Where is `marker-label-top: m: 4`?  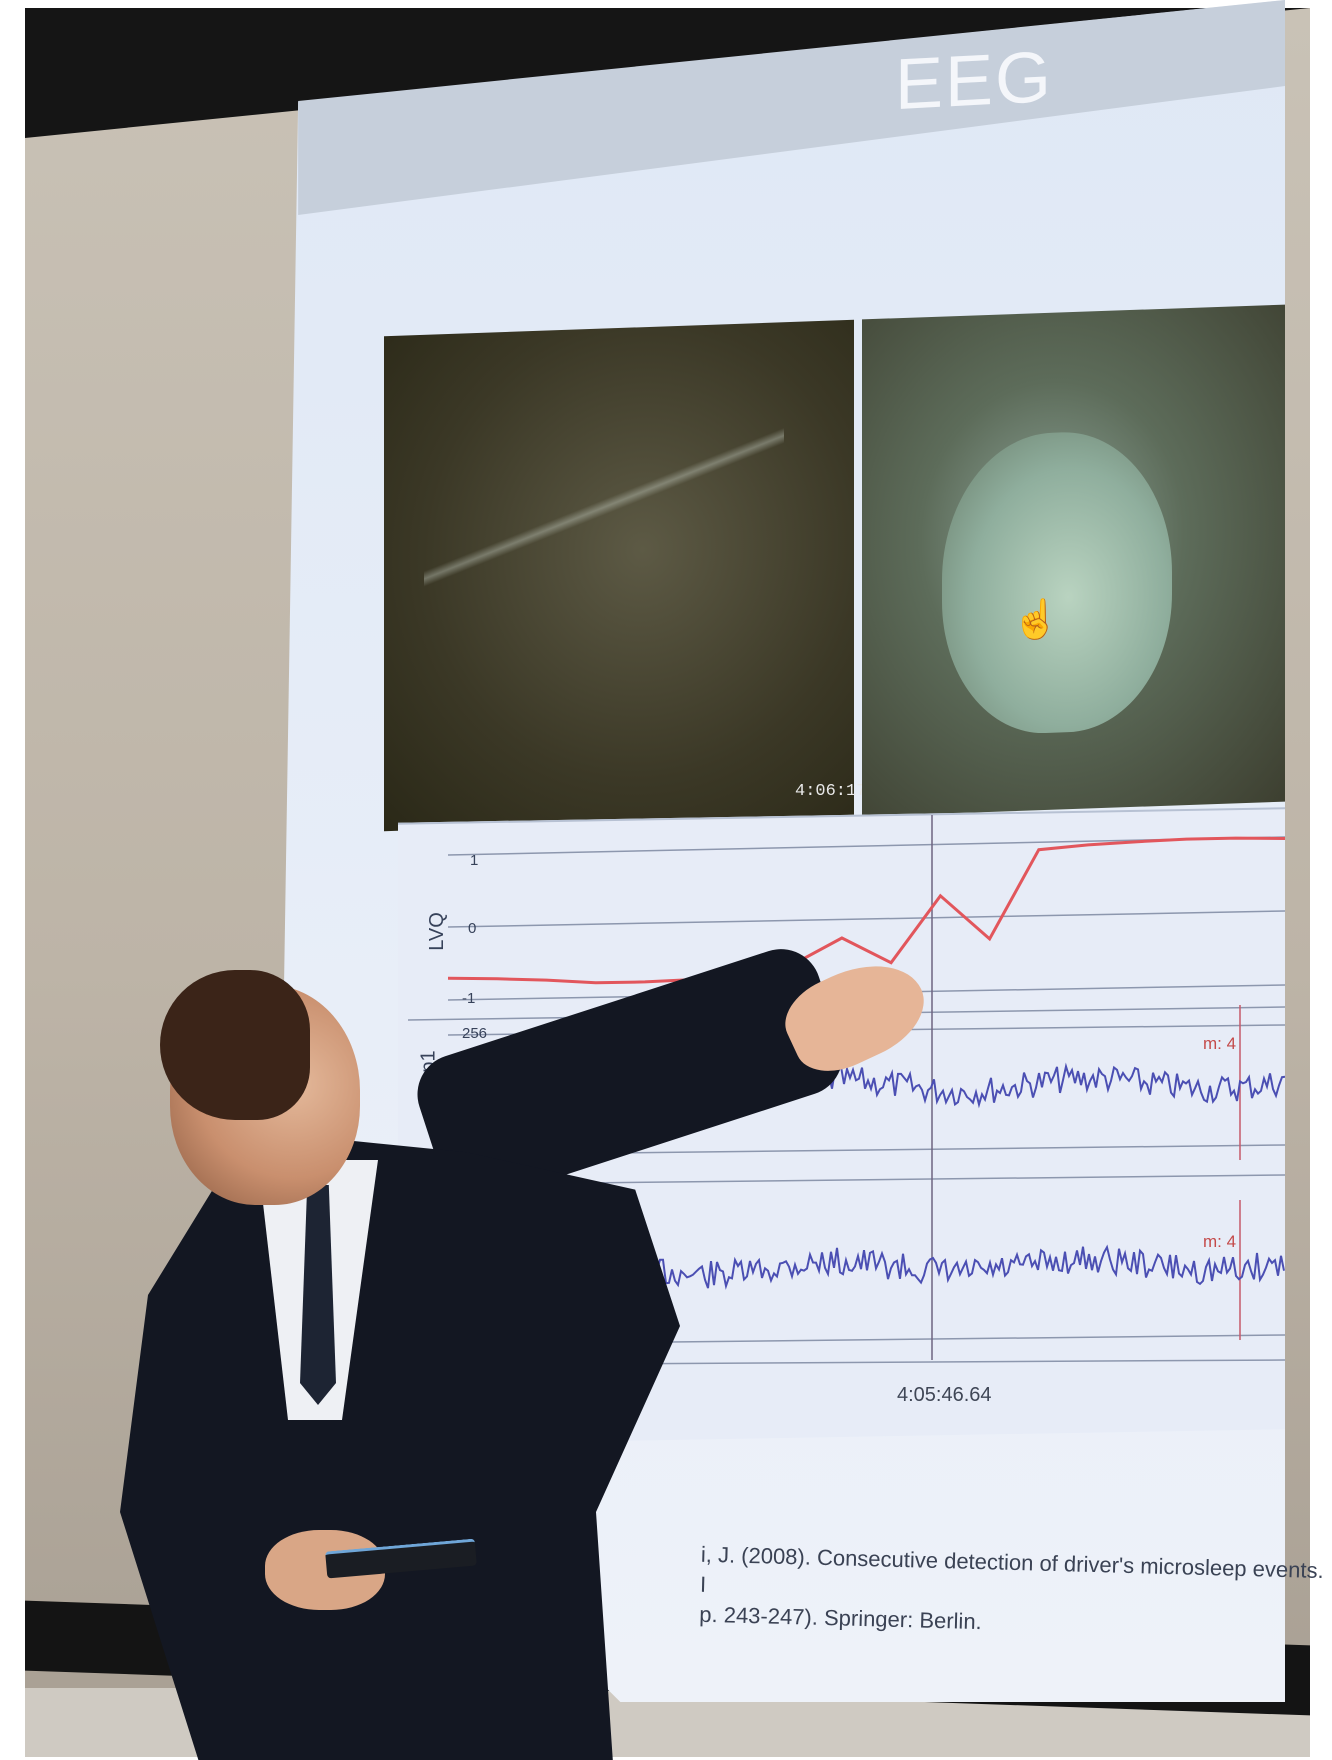 marker-label-top: m: 4 is located at coordinates (1220, 1043).